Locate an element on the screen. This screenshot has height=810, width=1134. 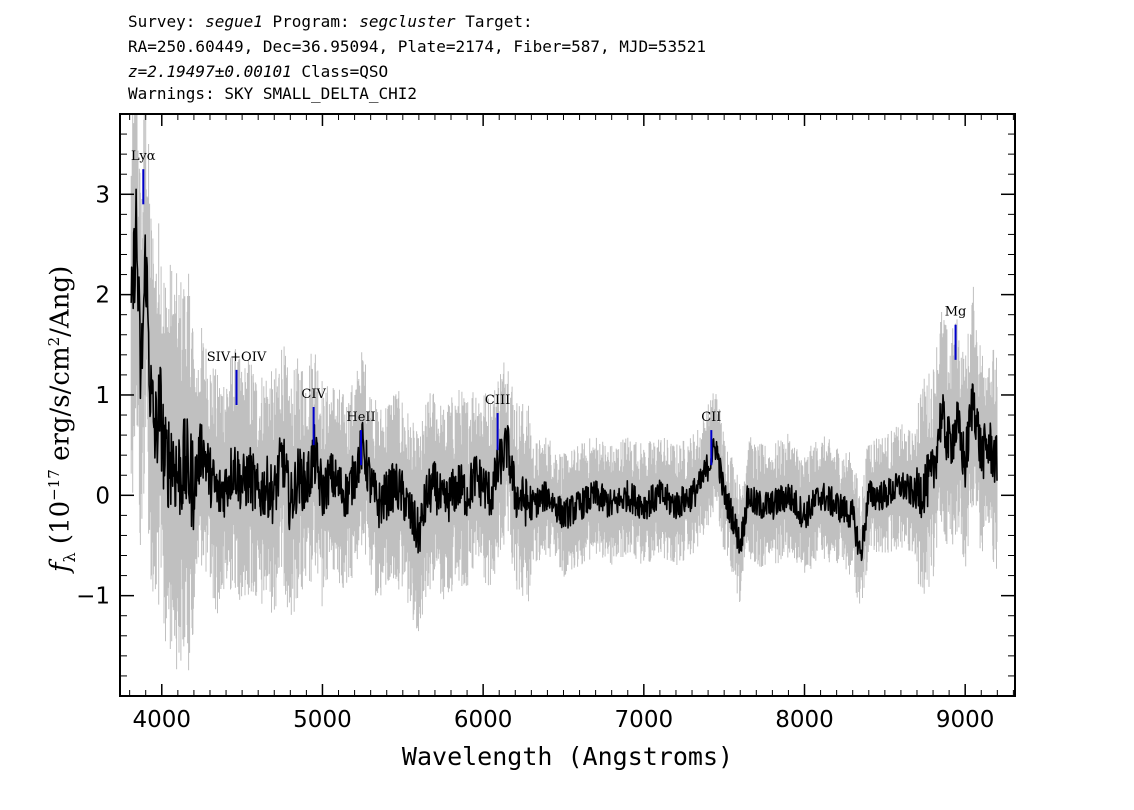
y-axis-title-exp2: 2 is located at coordinates (54, 341).